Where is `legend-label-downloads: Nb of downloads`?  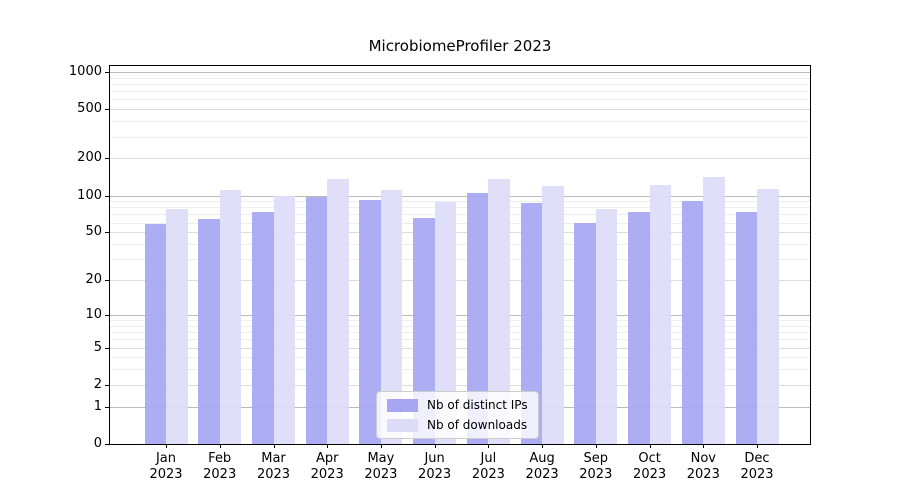
legend-label-downloads: Nb of downloads is located at coordinates (477, 425).